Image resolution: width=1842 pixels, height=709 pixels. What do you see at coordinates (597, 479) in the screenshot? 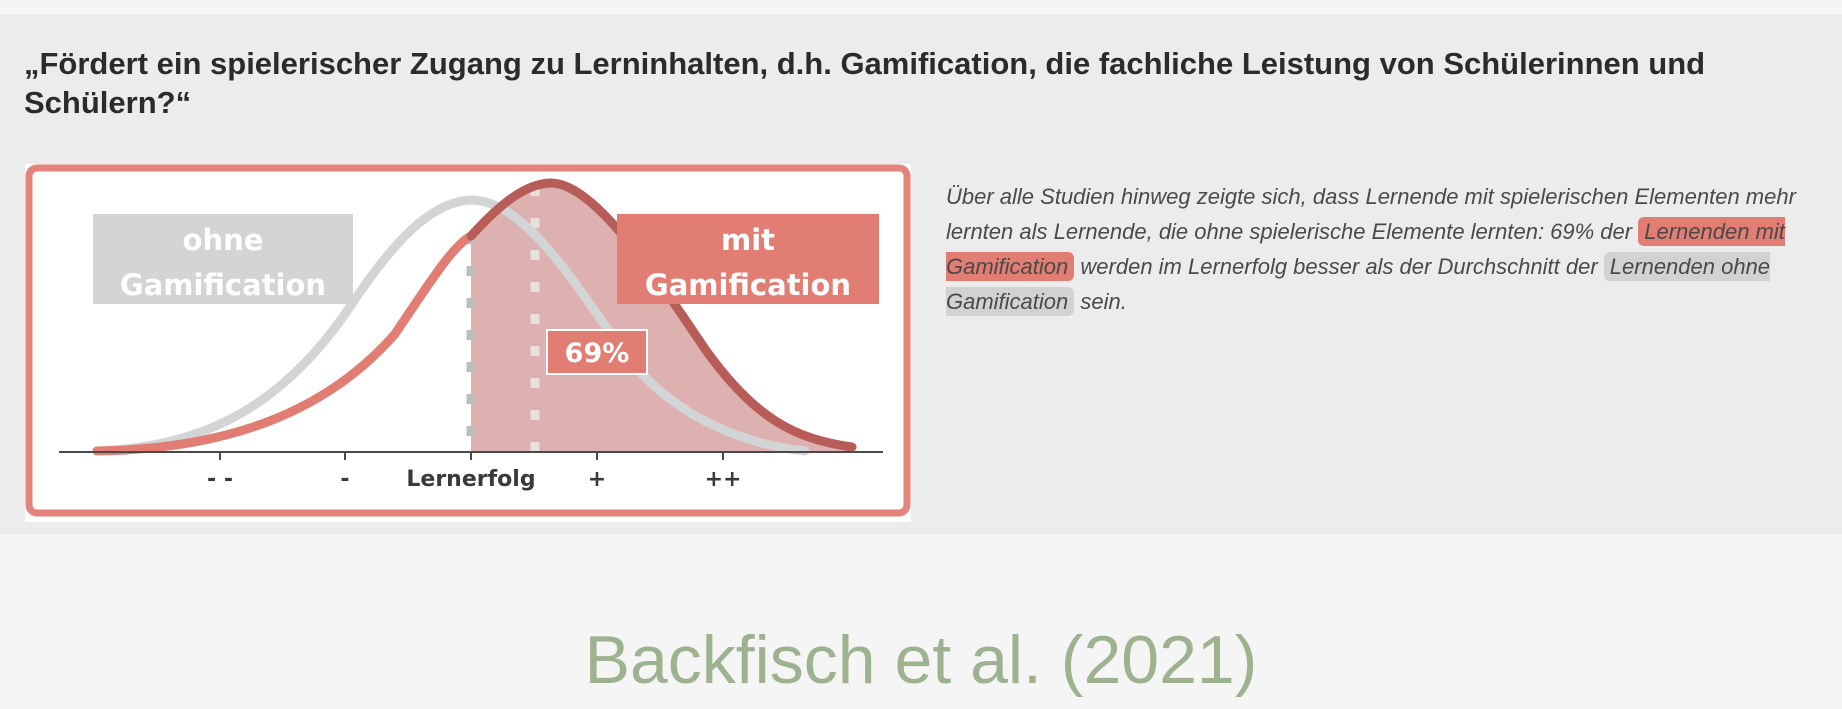
I see `tick-label-plus: +` at bounding box center [597, 479].